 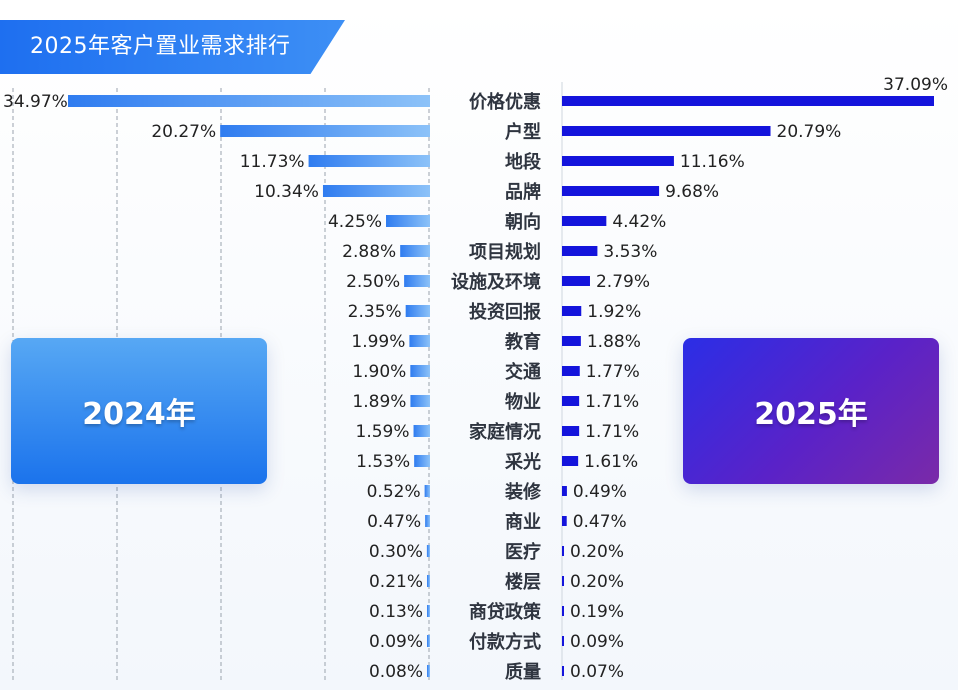 What do you see at coordinates (505, 642) in the screenshot?
I see `category-label: 付款方式` at bounding box center [505, 642].